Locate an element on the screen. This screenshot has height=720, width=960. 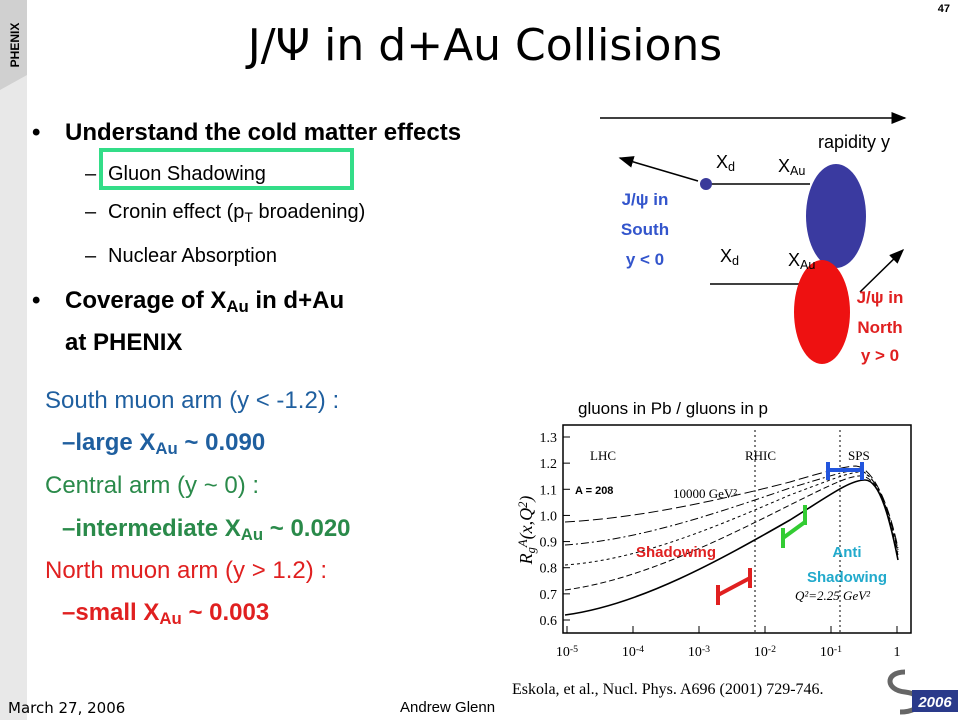
sub-bullet: Gluon Shadowing is located at coordinates (187, 174).